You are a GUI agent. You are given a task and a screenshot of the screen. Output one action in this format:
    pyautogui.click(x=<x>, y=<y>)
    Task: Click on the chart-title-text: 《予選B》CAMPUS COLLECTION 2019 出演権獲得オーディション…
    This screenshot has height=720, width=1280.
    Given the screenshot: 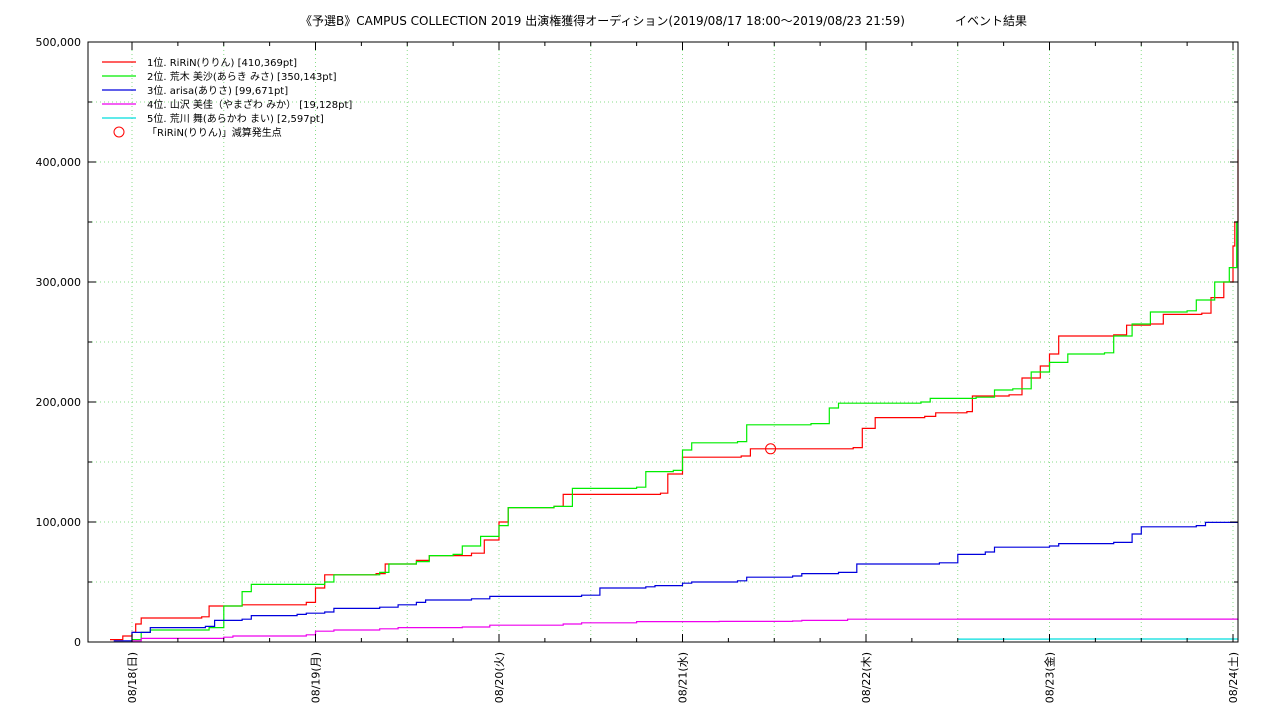 What is the action you would take?
    pyautogui.click(x=602, y=20)
    